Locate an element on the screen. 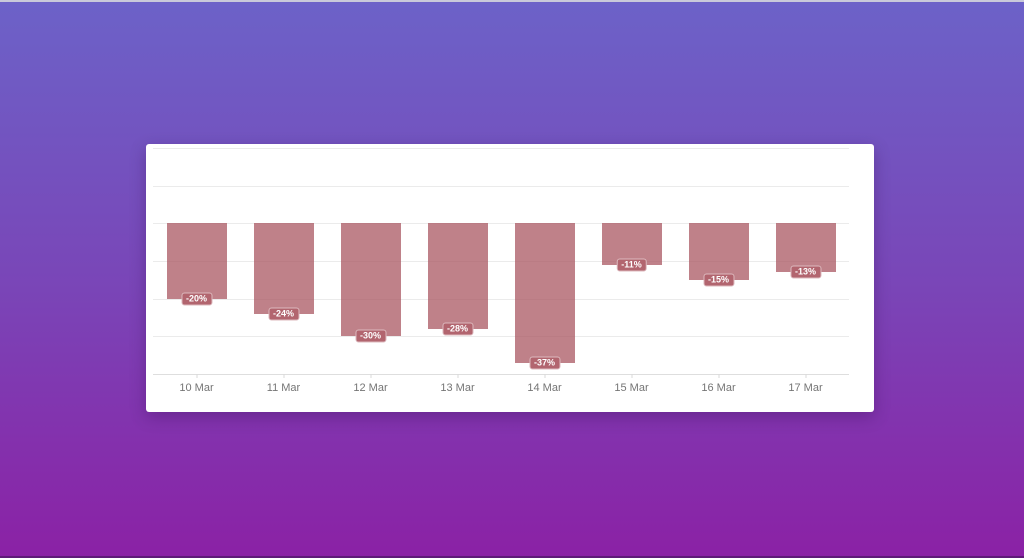 The image size is (1024, 558). x-label-12-mar: 12 Mar is located at coordinates (370, 388).